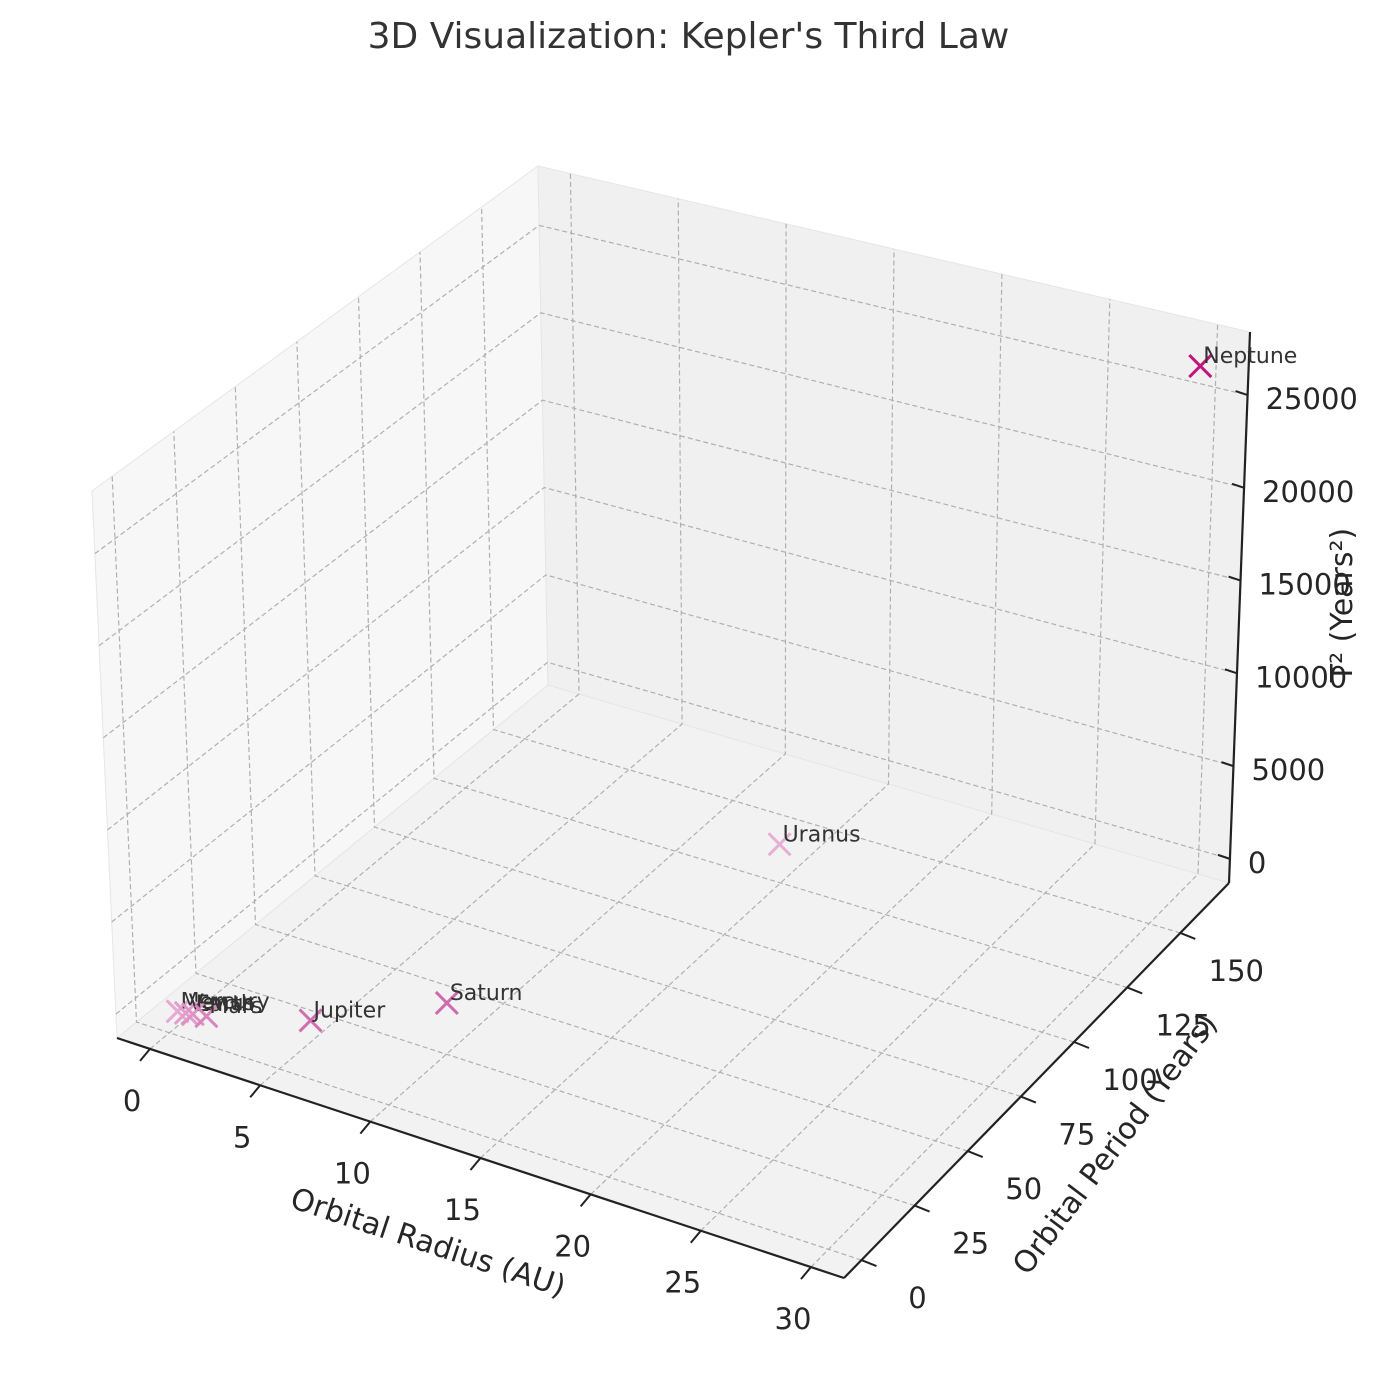 This screenshot has width=1377, height=1385. What do you see at coordinates (1288, 770) in the screenshot?
I see `z-tick-label: 5000` at bounding box center [1288, 770].